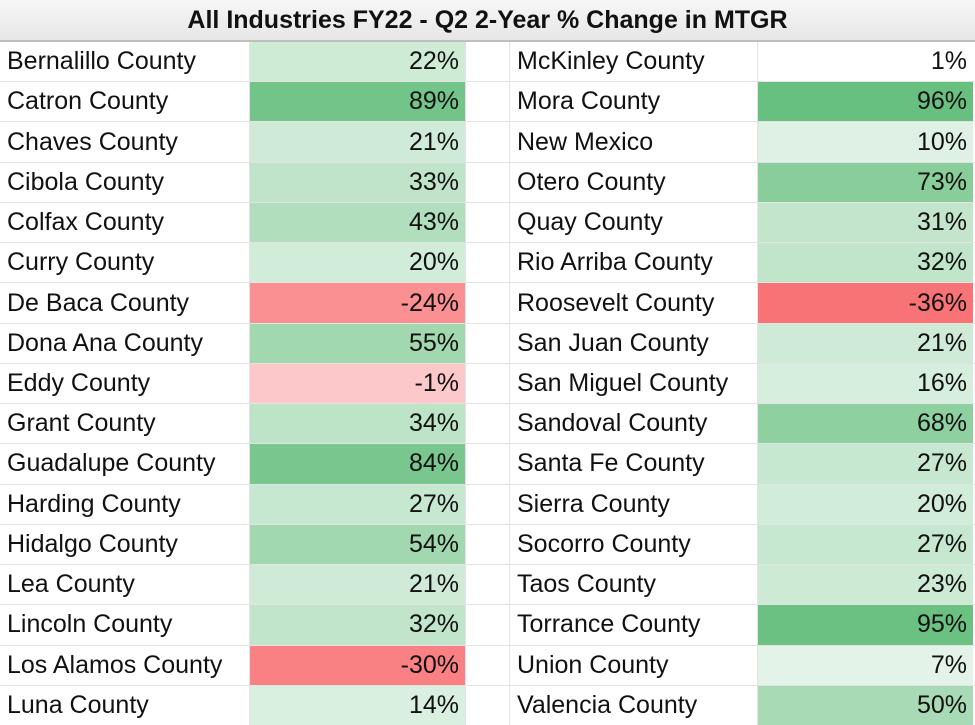  I want to click on change-value: 95%, so click(865, 625).